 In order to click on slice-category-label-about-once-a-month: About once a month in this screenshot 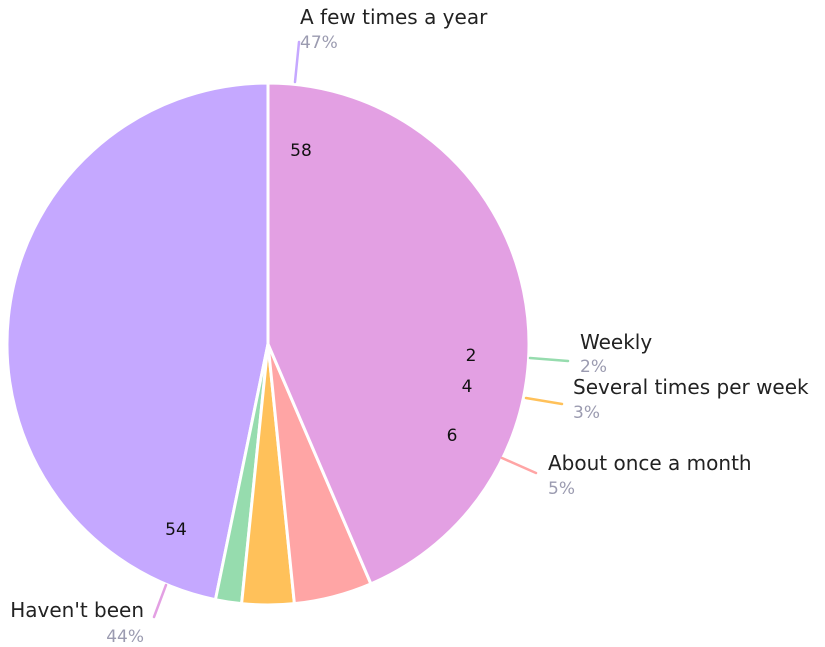, I will do `click(650, 463)`.